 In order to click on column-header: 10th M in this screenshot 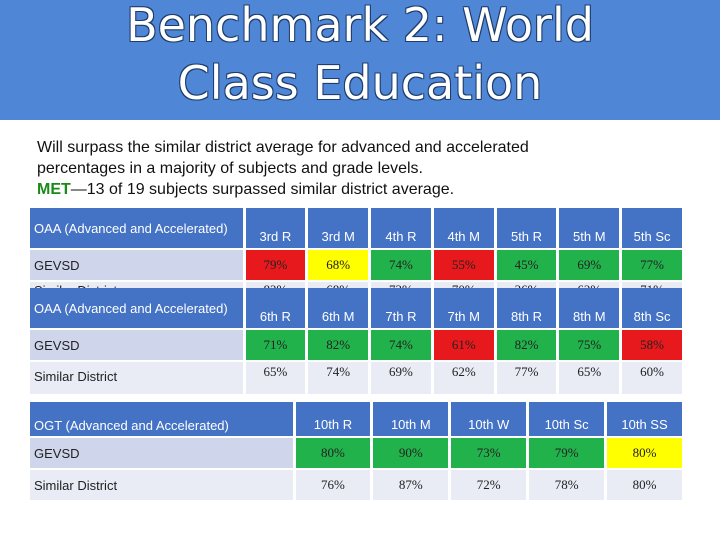, I will do `click(411, 420)`.